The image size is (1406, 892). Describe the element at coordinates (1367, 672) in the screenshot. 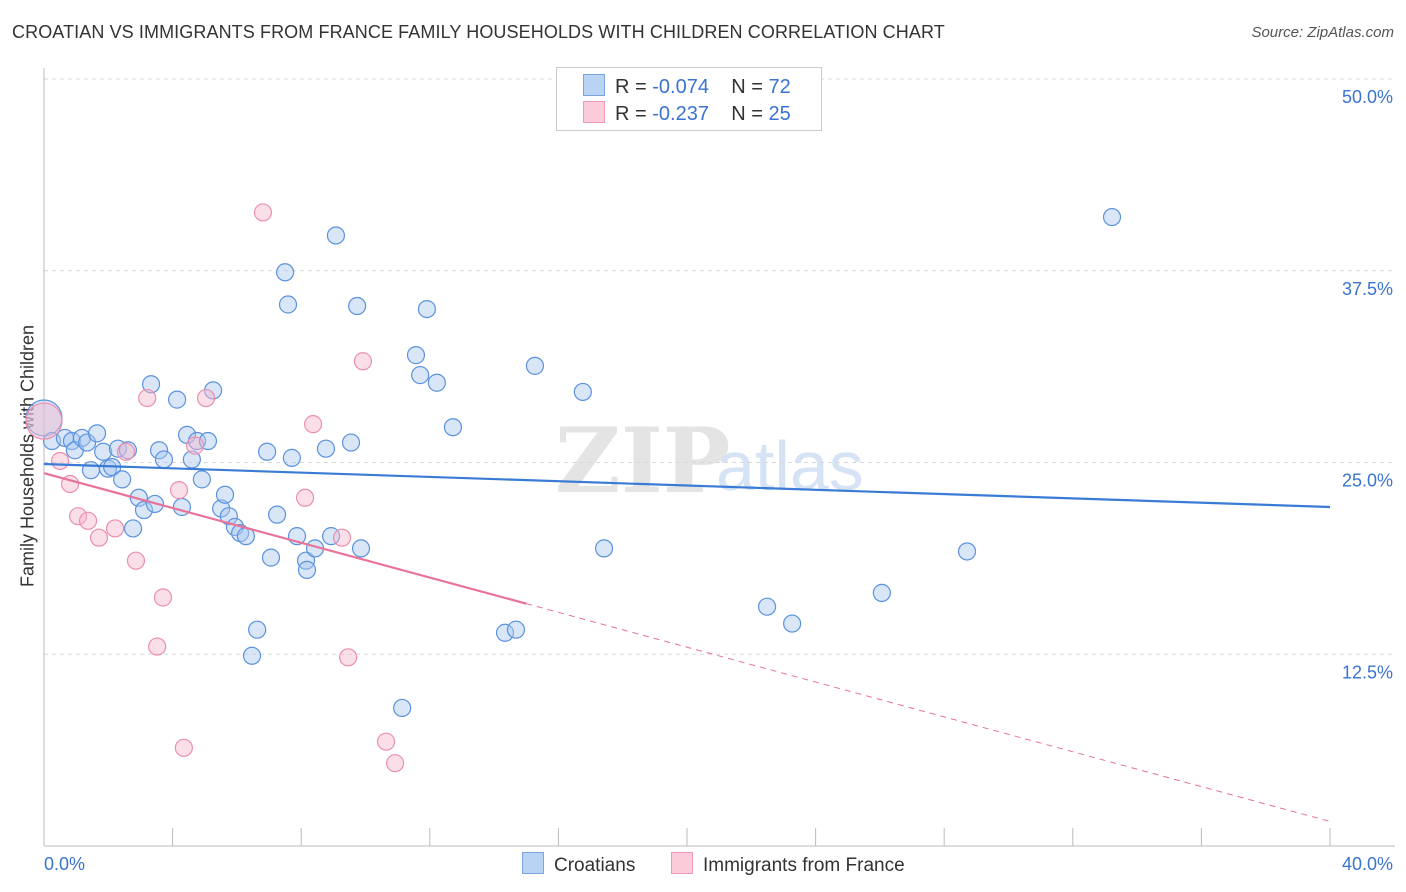

I see `y-tick-label: 12.5%` at that location.